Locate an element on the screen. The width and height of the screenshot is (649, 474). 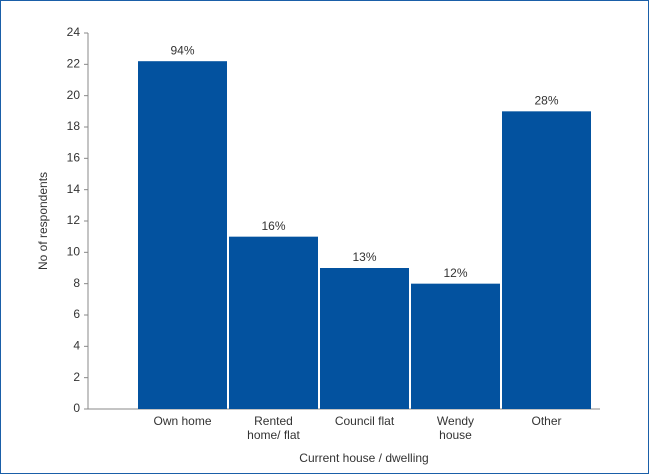
y-tick-label: 6 is located at coordinates (76, 314).